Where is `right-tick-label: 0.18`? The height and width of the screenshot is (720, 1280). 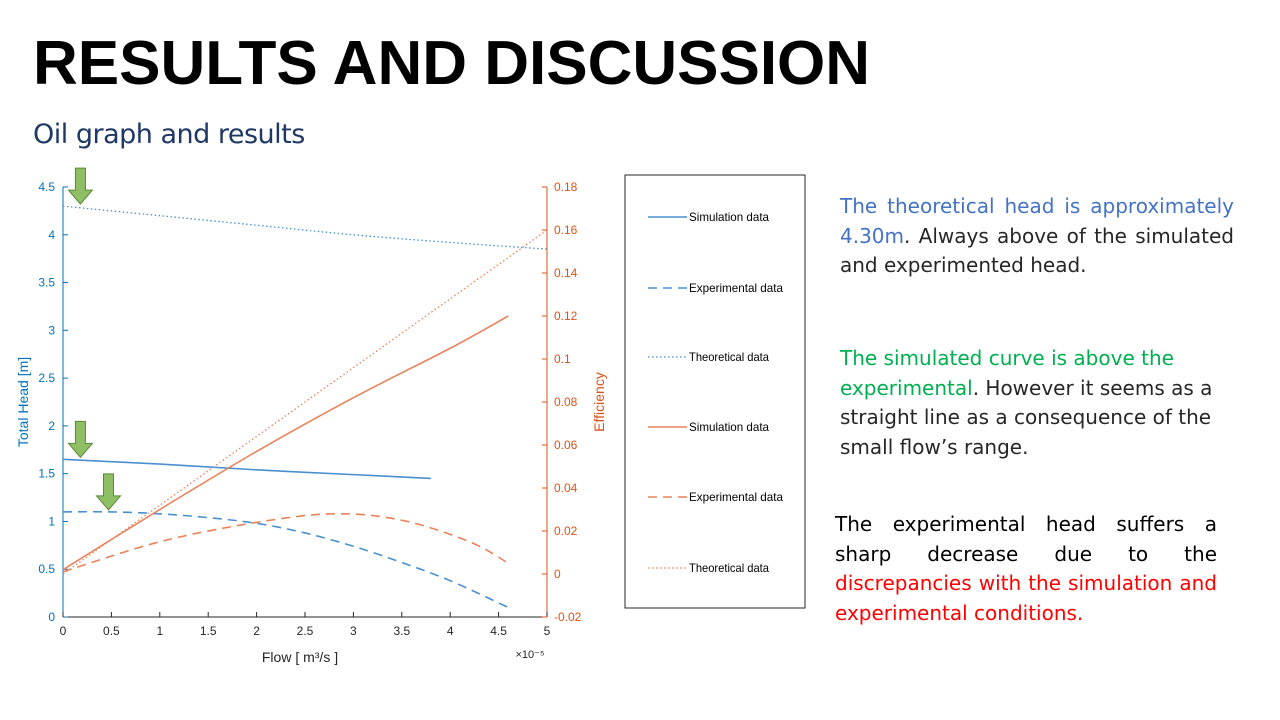
right-tick-label: 0.18 is located at coordinates (566, 187).